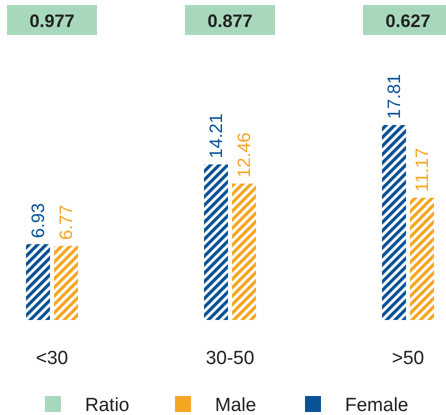 This screenshot has height=415, width=446. Describe the element at coordinates (235, 405) in the screenshot. I see `legend-label: Male` at that location.